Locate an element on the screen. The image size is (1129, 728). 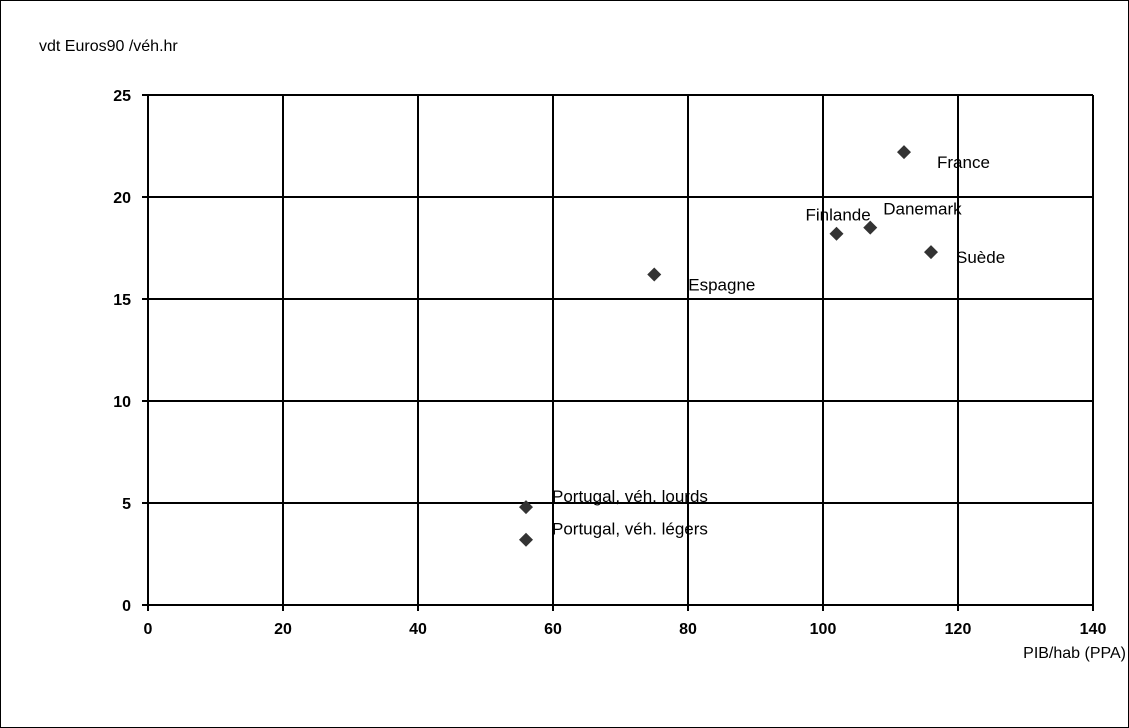
x-tick-label: 100 is located at coordinates (823, 629).